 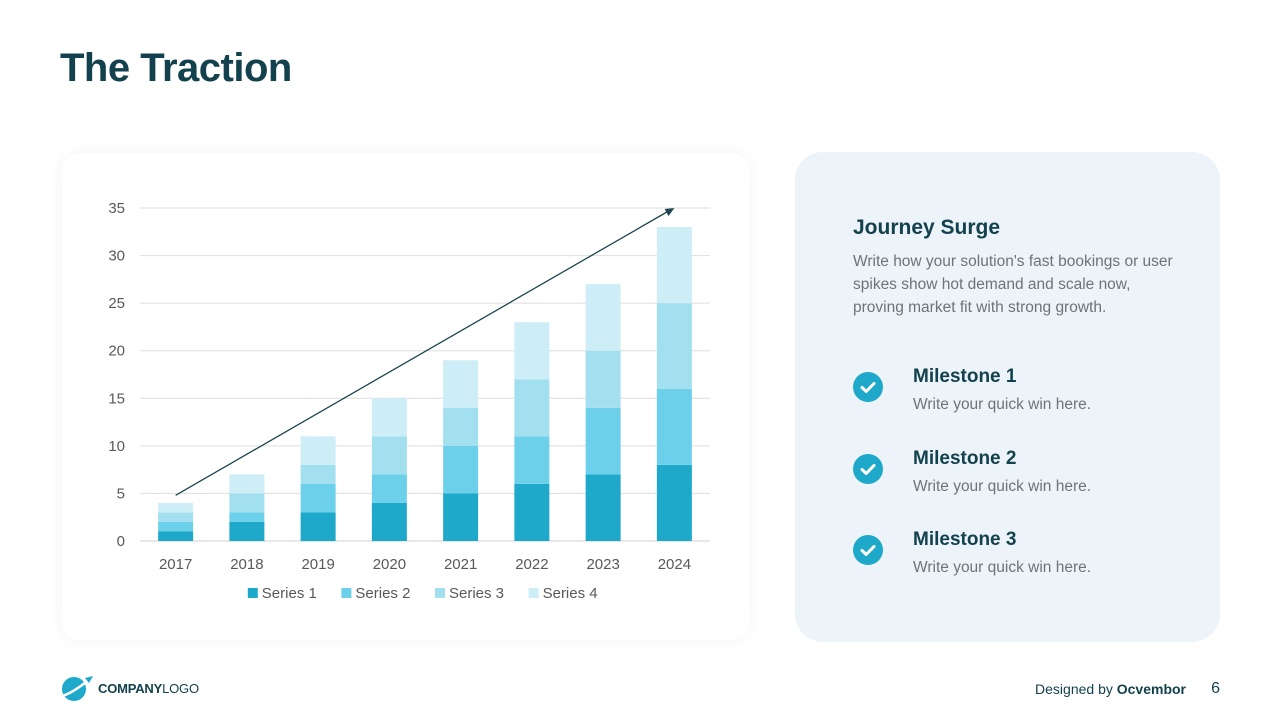 What do you see at coordinates (175, 564) in the screenshot?
I see `x-tick-label: 2017` at bounding box center [175, 564].